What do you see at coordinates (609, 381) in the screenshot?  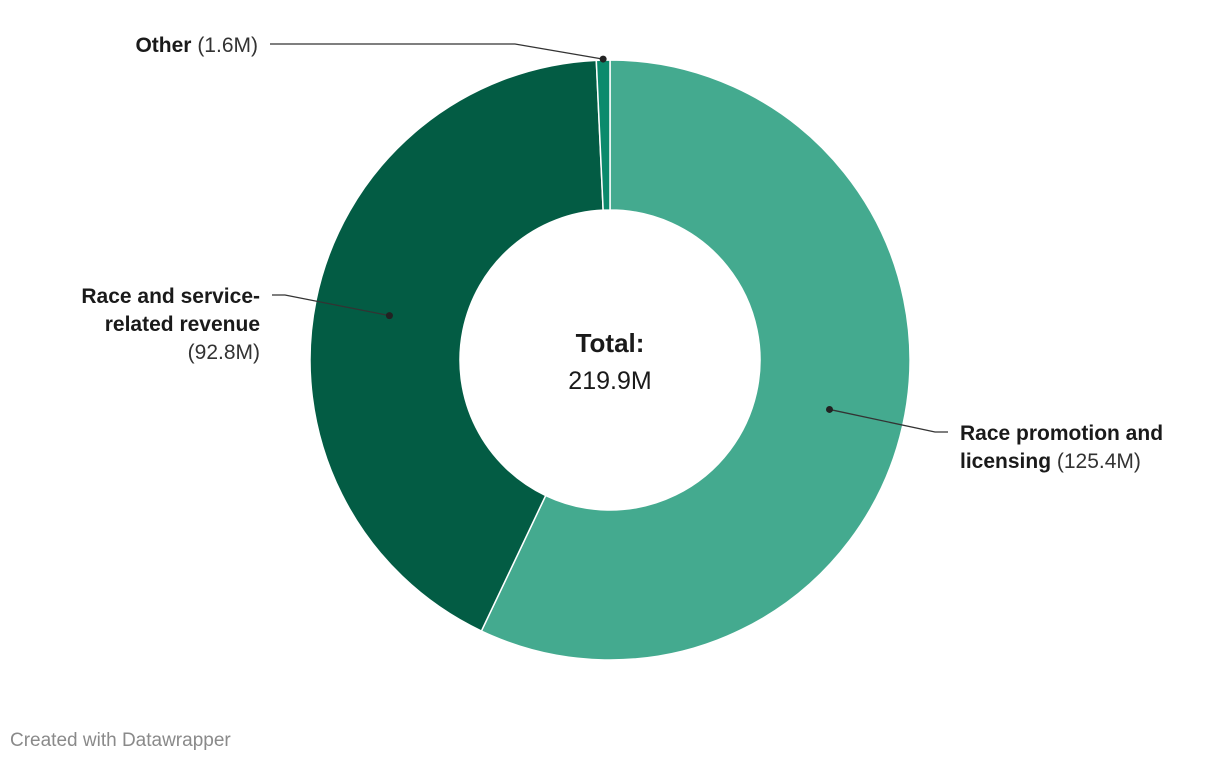 I see `center-total-value: 219.9M` at bounding box center [609, 381].